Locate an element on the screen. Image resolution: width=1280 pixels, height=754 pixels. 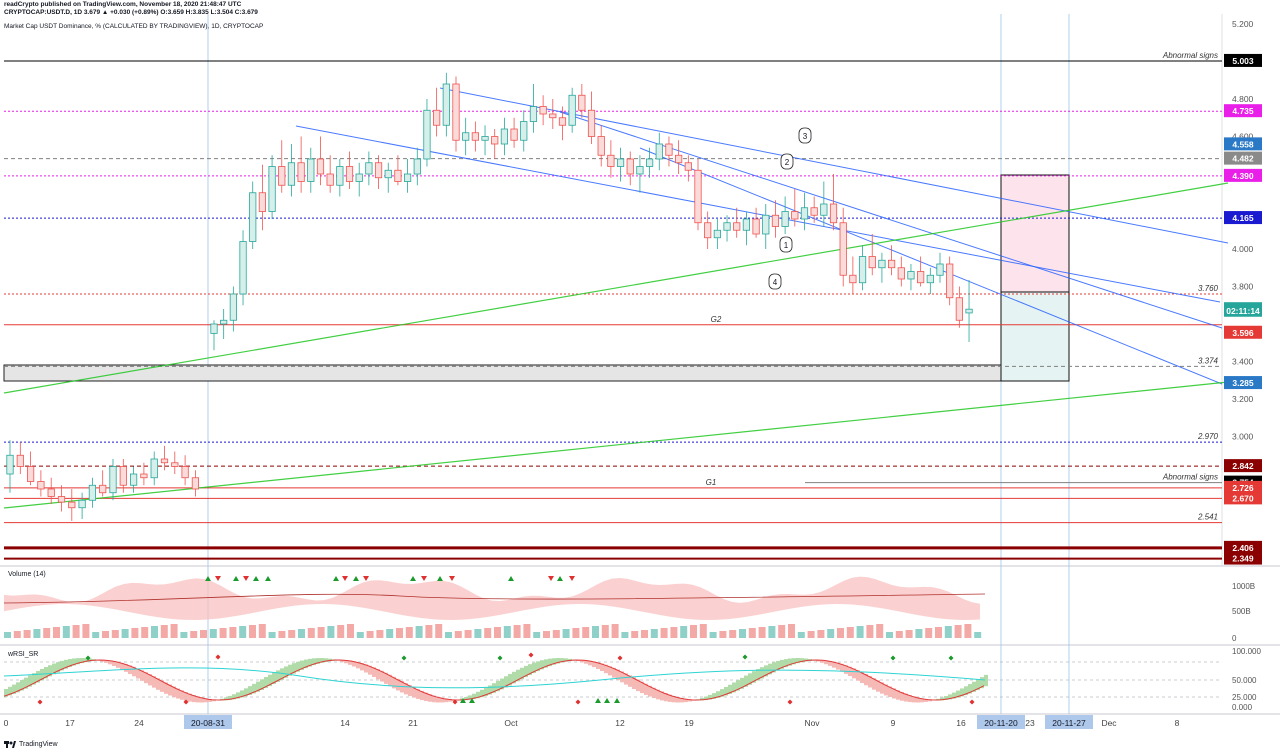
time-tick-label: 0 is located at coordinates (6, 723).